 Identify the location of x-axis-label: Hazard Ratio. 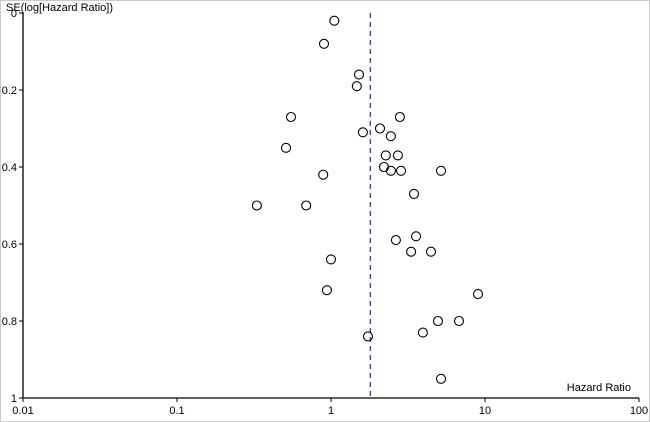
(598, 388).